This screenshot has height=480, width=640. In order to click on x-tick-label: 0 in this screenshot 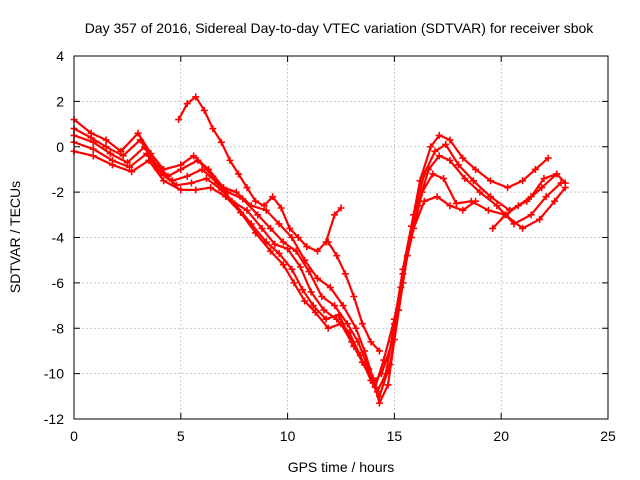, I will do `click(74, 436)`.